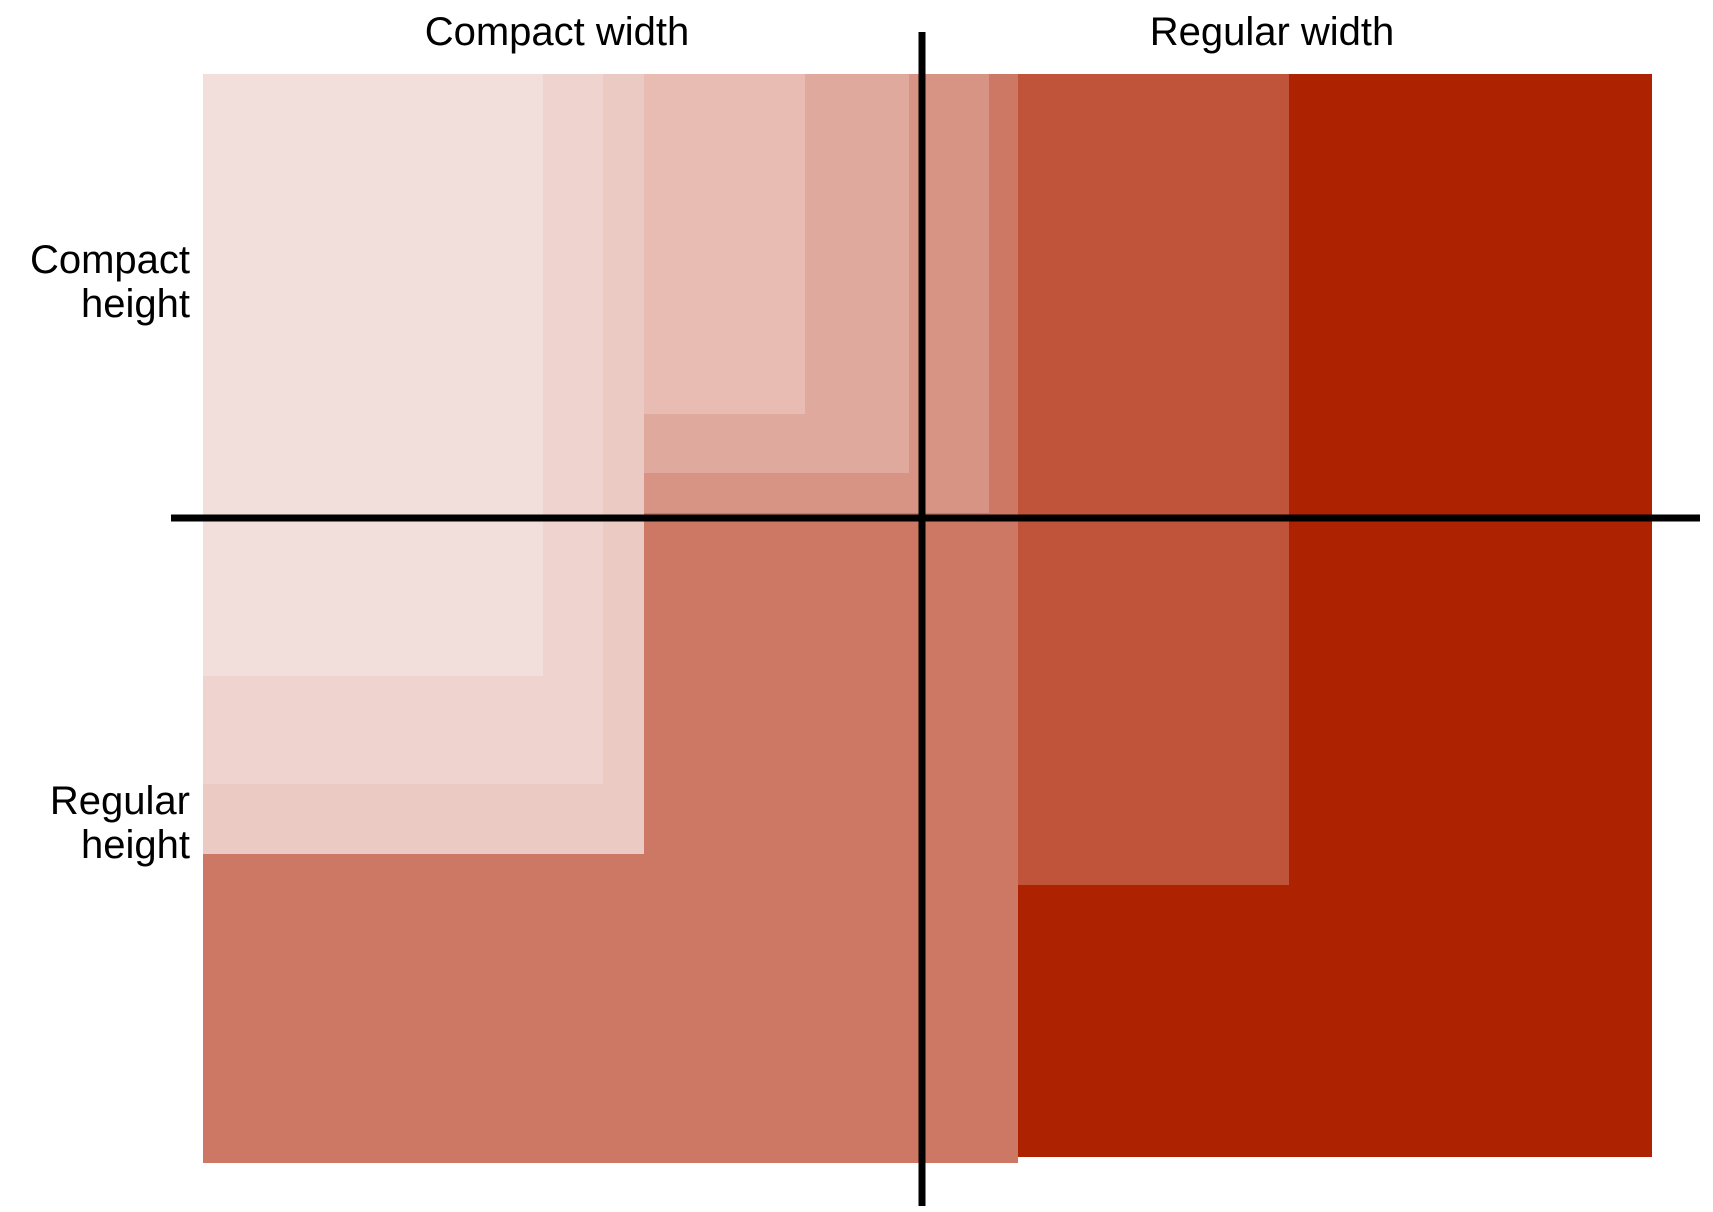  What do you see at coordinates (557, 32) in the screenshot?
I see `compact-width-label: Compact width` at bounding box center [557, 32].